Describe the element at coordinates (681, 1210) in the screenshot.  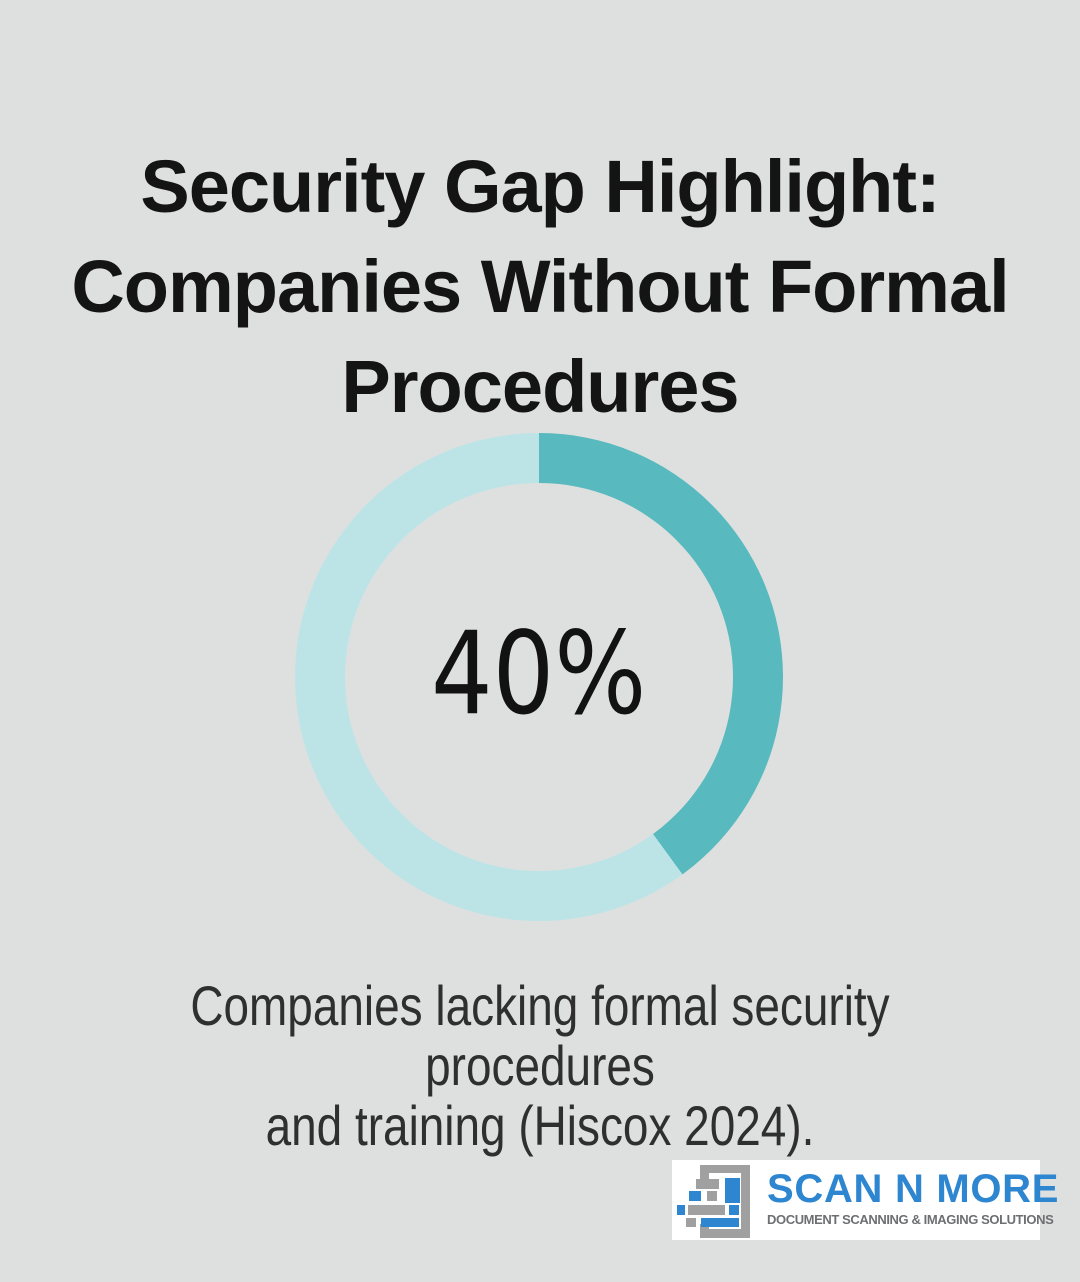
I see `icon-square-blue-row3-left` at that location.